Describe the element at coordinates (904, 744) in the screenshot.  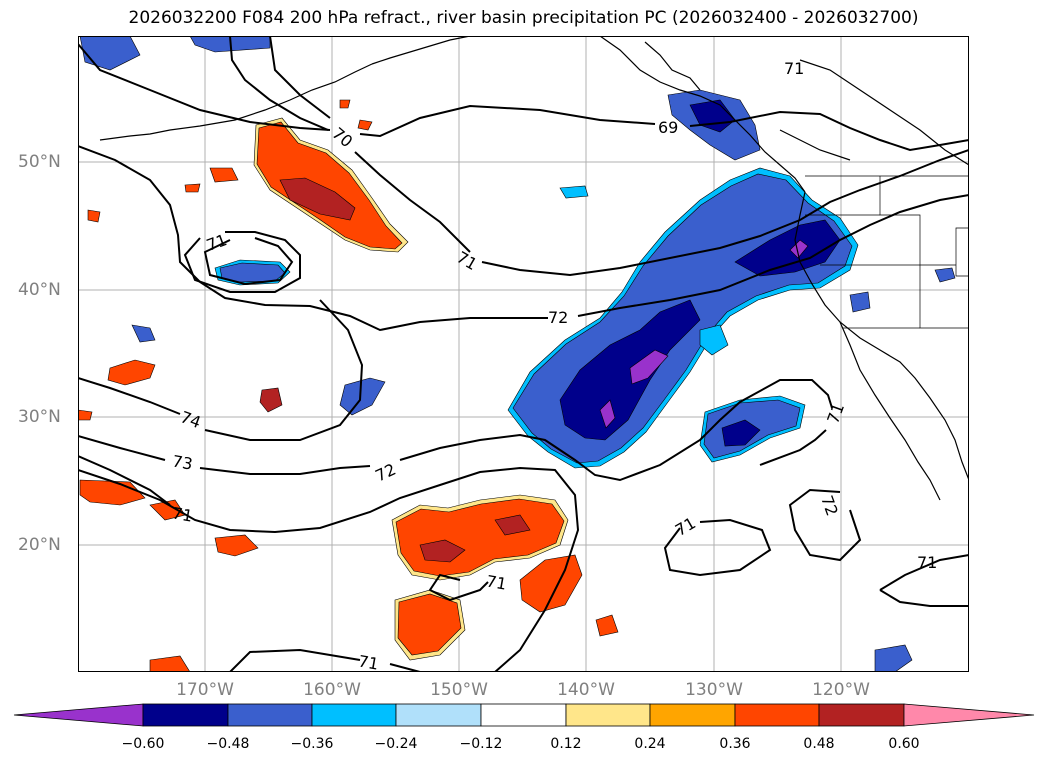
I see `colorbar-tick: 0.60` at that location.